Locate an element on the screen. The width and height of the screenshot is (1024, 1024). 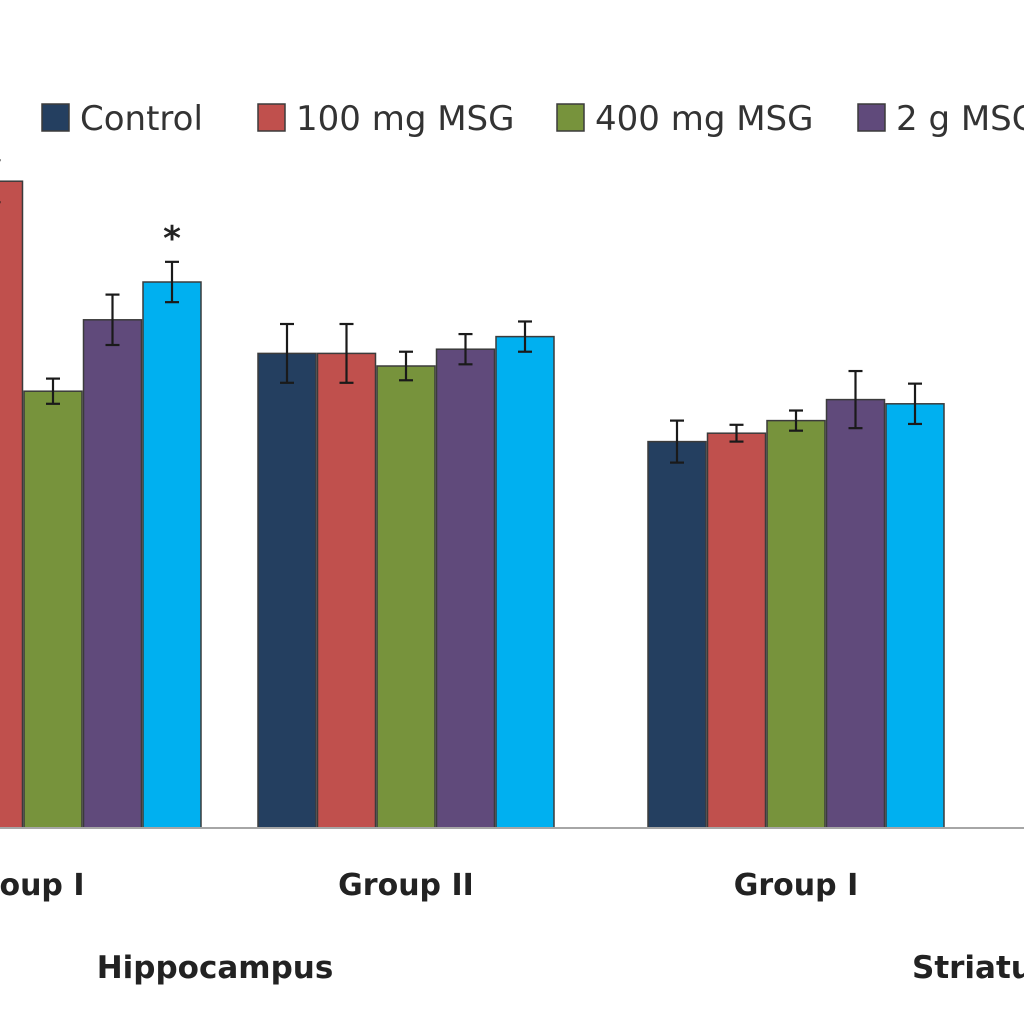
legend: Control 100 mg MSG 400 mg MSG 2 g MSG is located at coordinates (532, 119).